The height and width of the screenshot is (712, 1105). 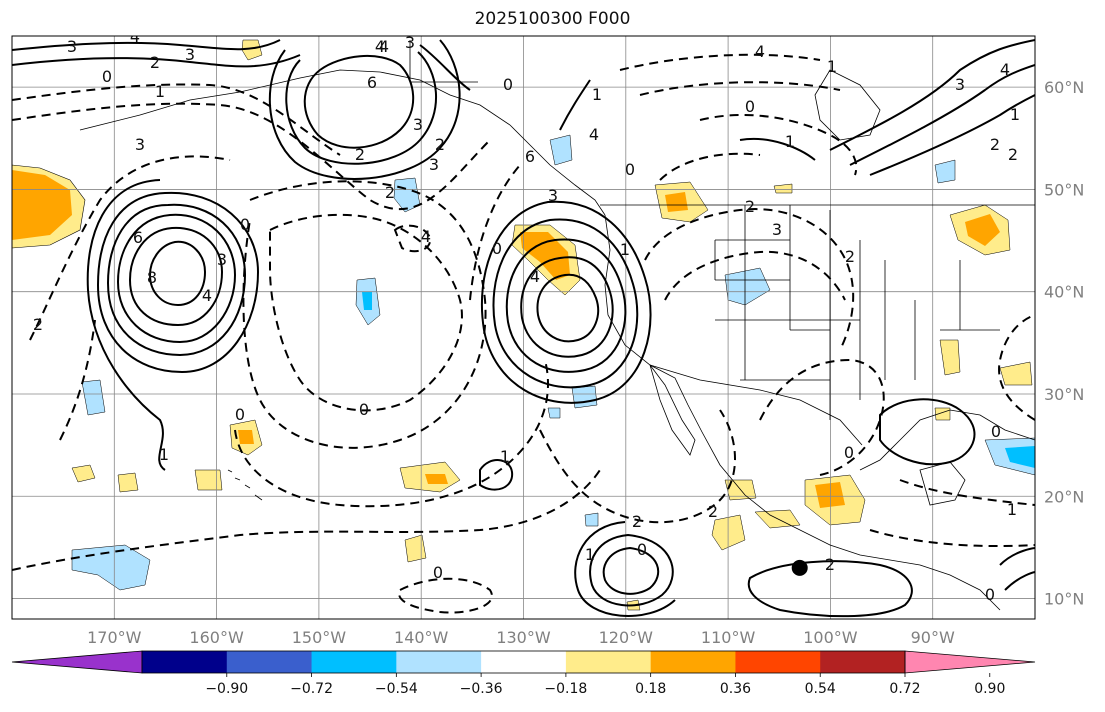 What do you see at coordinates (960, 587) in the screenshot?
I see `central-america` at bounding box center [960, 587].